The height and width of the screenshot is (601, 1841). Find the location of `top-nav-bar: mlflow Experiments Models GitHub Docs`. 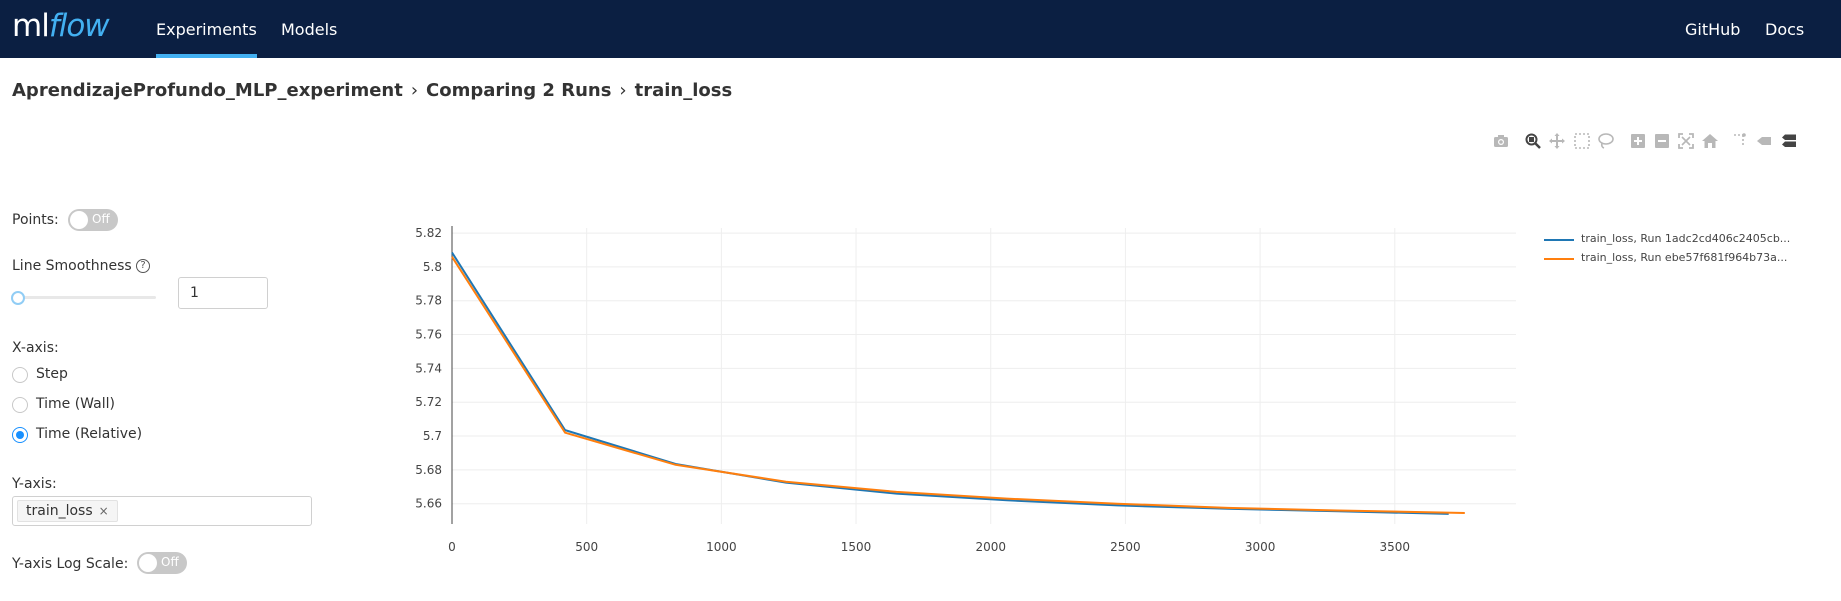

top-nav-bar: mlflow Experiments Models GitHub Docs is located at coordinates (920, 29).